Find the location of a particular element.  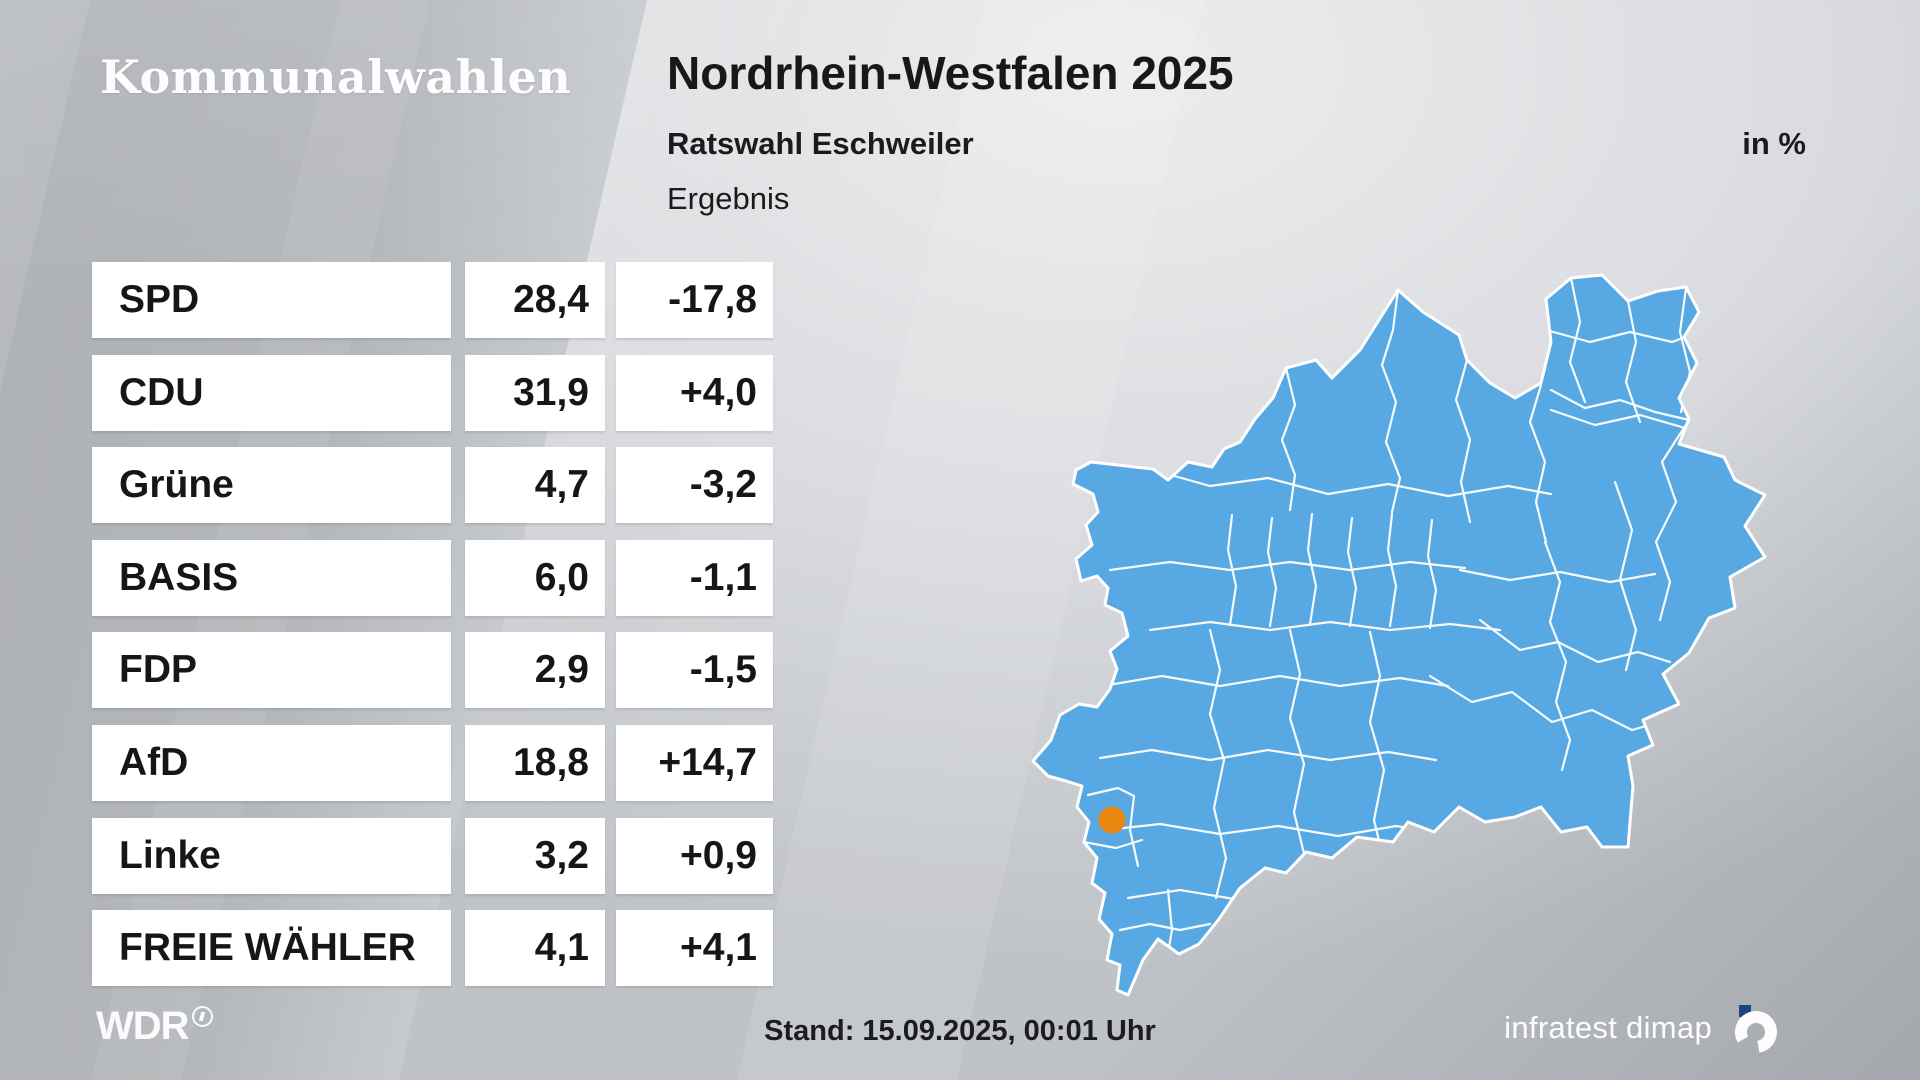

ard-one-icon is located at coordinates (202, 1016).